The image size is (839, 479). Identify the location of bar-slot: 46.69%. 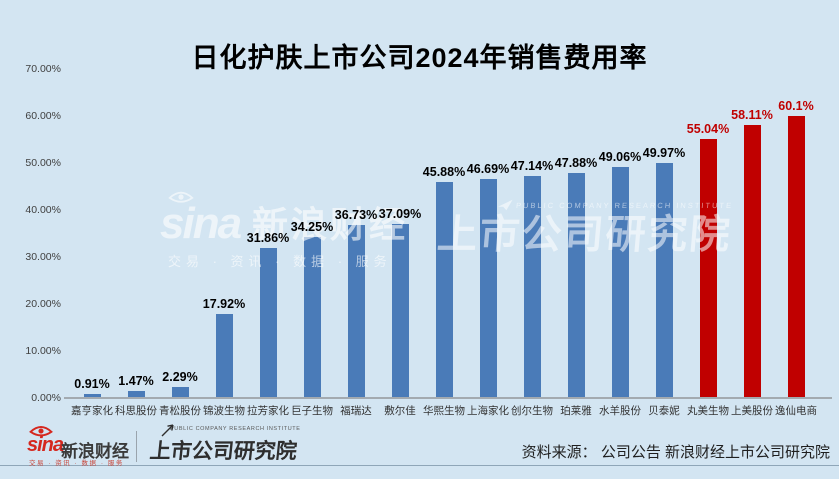
(488, 233).